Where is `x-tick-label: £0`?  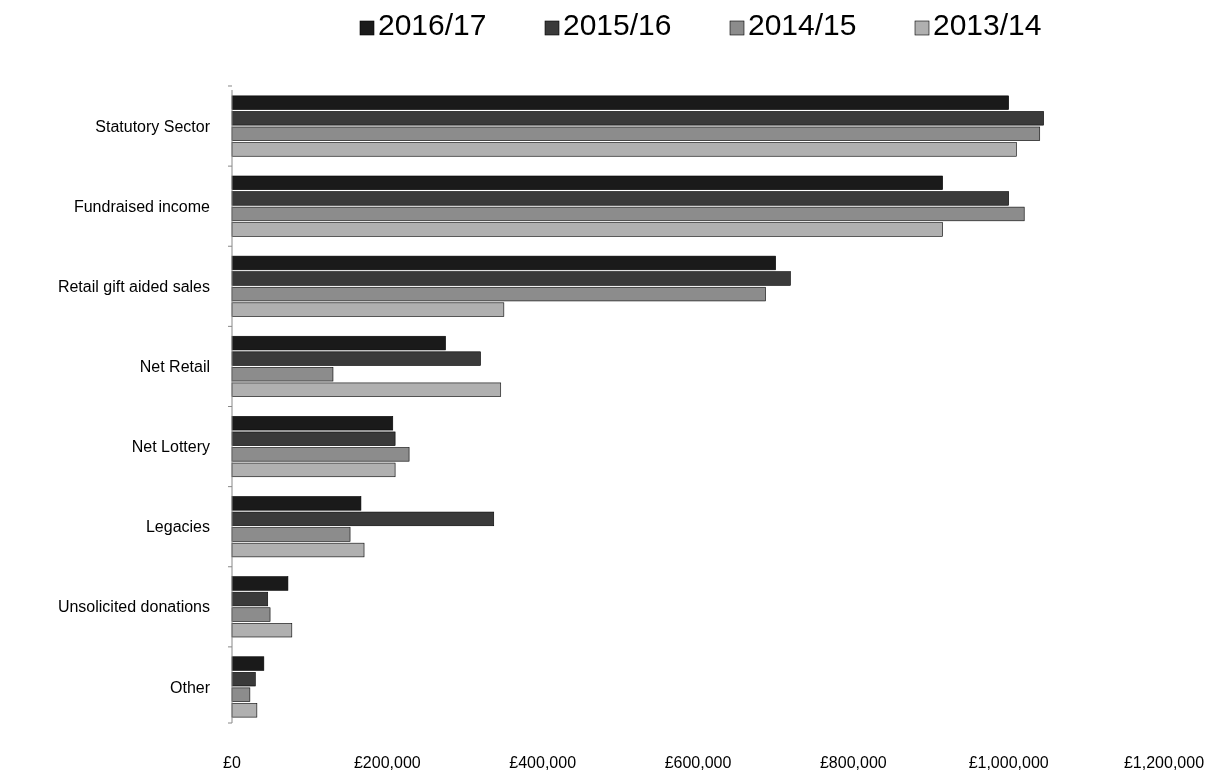
x-tick-label: £0 is located at coordinates (232, 762).